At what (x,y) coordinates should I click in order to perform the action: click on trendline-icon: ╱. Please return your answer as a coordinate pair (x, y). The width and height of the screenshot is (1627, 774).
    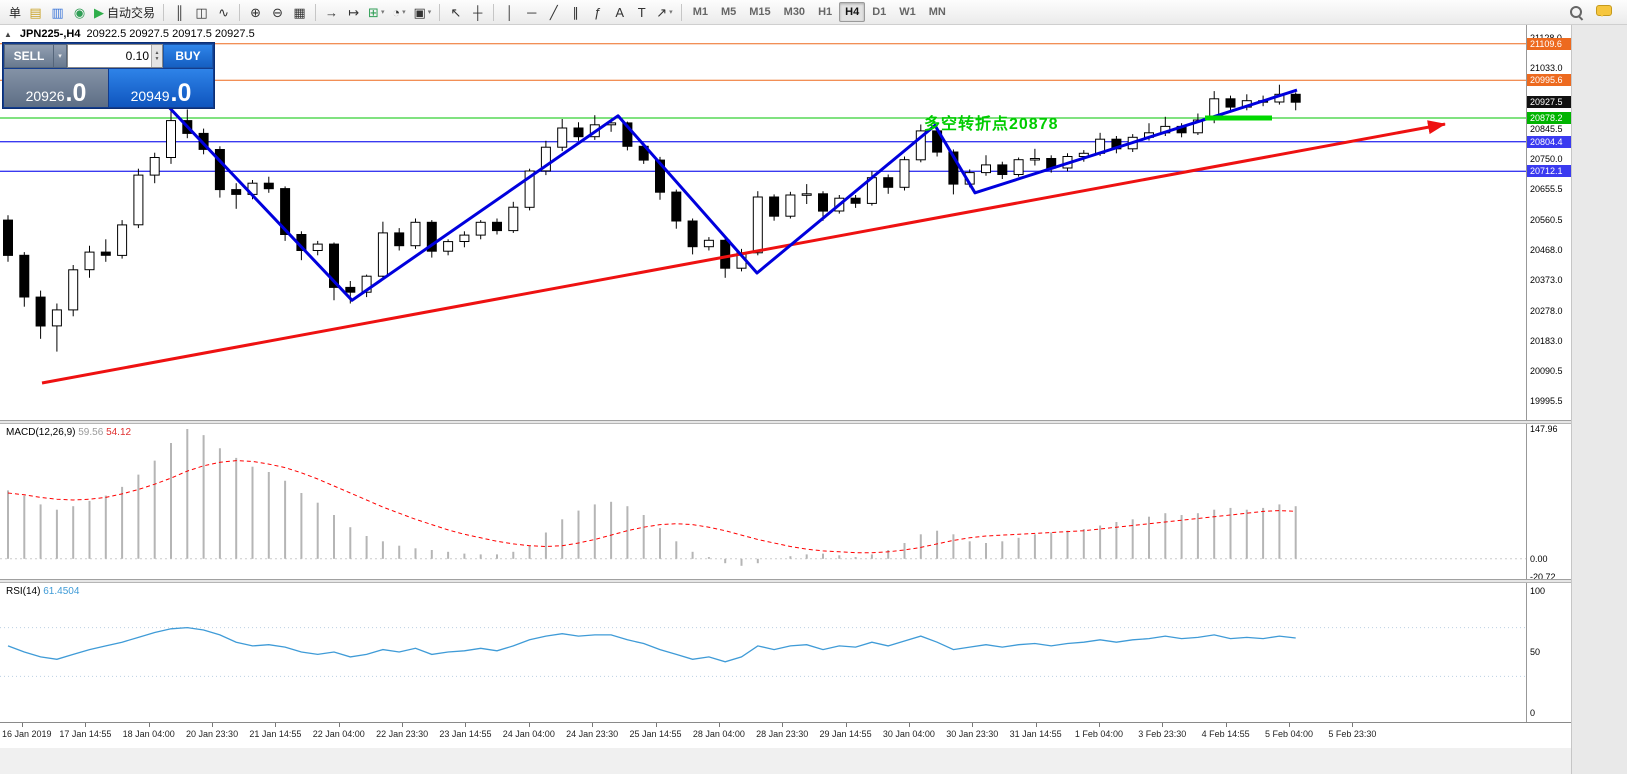
    Looking at the image, I should click on (553, 12).